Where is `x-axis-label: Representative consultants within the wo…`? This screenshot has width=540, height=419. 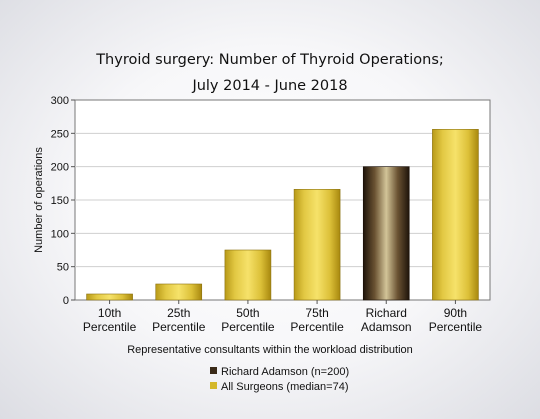 x-axis-label: Representative consultants within the wo… is located at coordinates (270, 350).